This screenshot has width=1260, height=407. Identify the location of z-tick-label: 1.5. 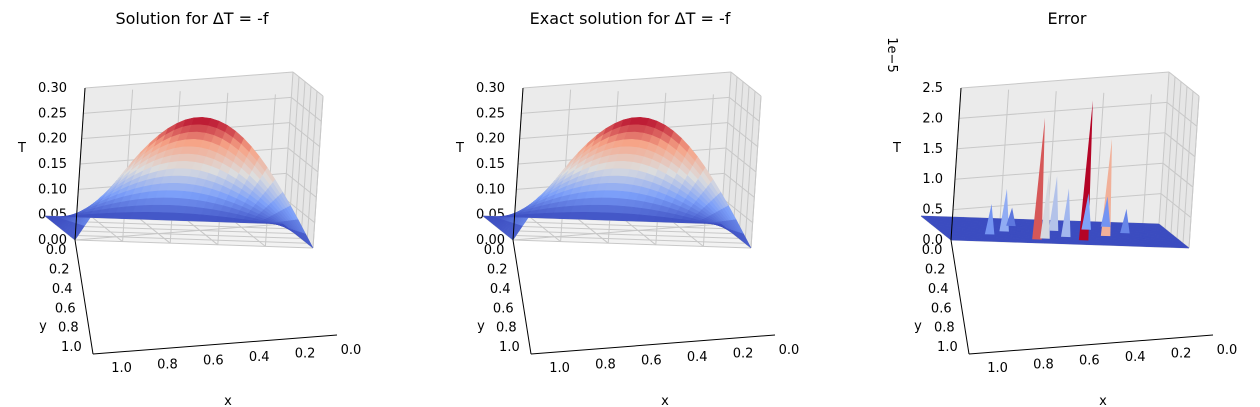
(932, 149).